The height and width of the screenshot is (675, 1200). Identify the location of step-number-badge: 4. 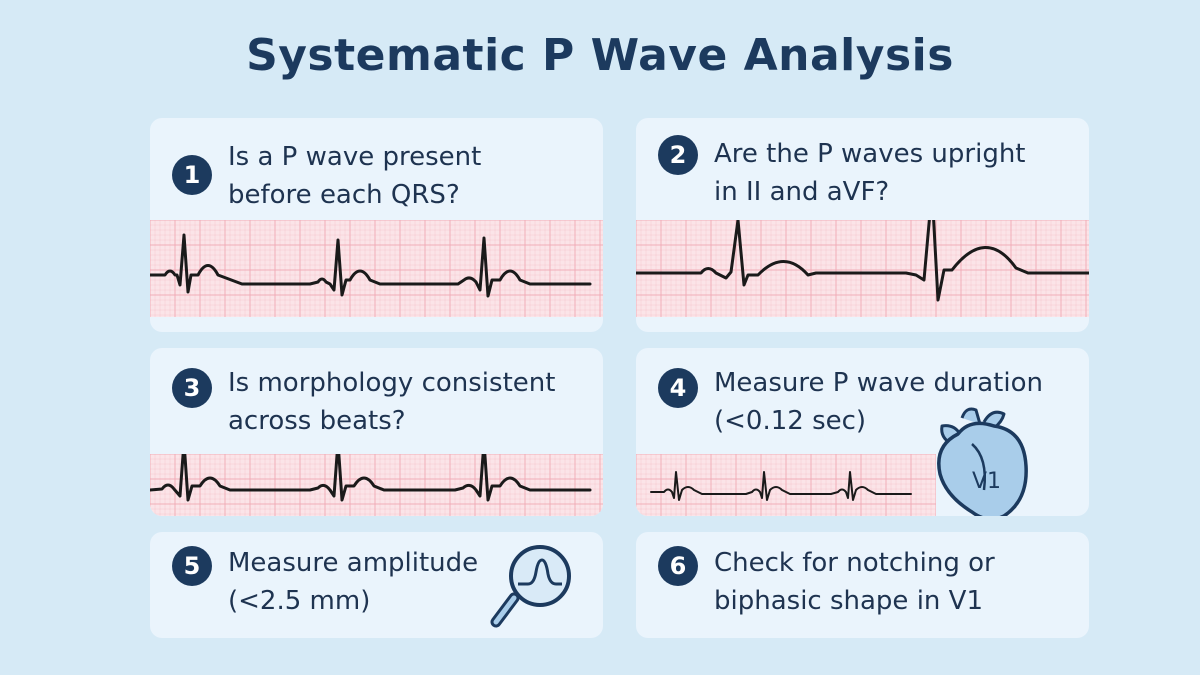
(678, 388).